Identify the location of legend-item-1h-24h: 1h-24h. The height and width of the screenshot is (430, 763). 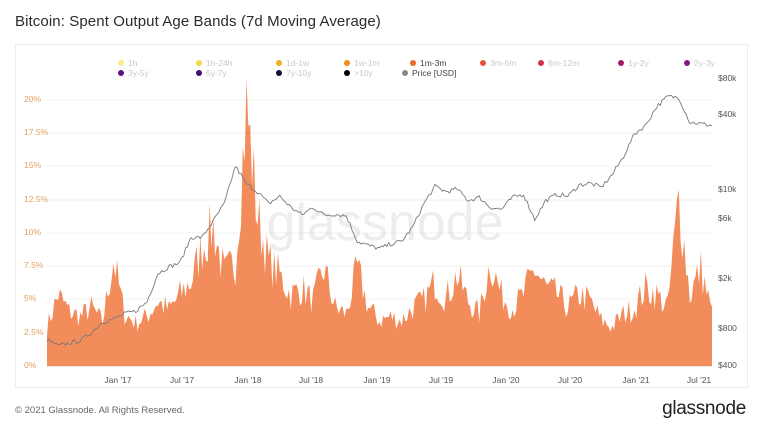
(214, 63).